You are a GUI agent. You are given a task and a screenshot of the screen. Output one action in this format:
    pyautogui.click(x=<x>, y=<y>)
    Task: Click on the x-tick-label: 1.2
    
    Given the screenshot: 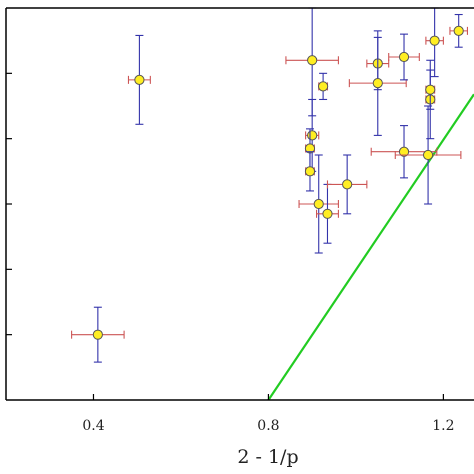 What is the action you would take?
    pyautogui.click(x=443, y=426)
    